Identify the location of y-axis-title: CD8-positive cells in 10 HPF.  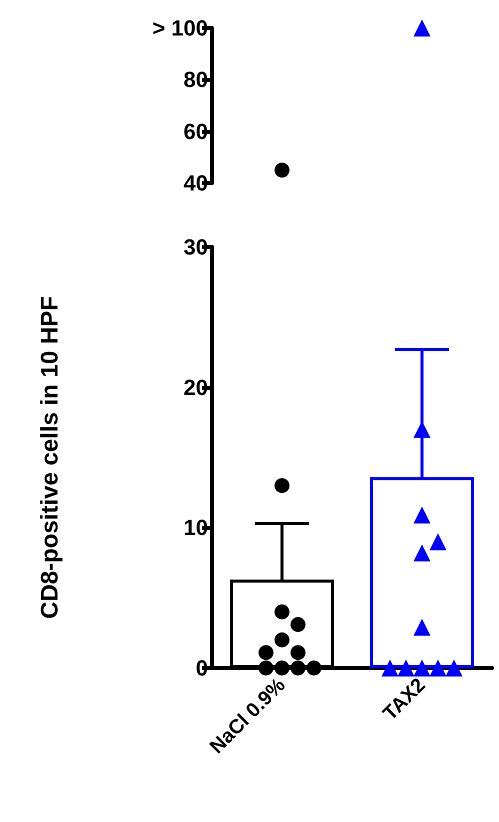
(50, 457).